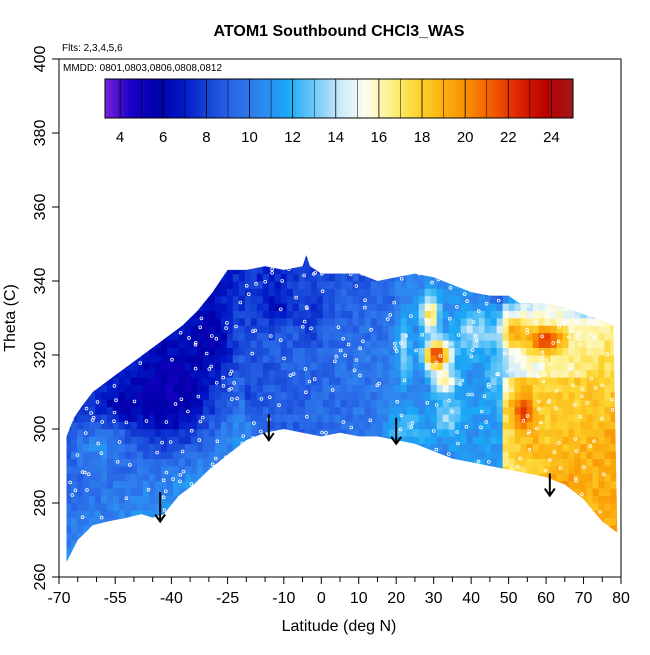 This screenshot has height=655, width=650. What do you see at coordinates (40, 59) in the screenshot?
I see `y-tick-label: 400` at bounding box center [40, 59].